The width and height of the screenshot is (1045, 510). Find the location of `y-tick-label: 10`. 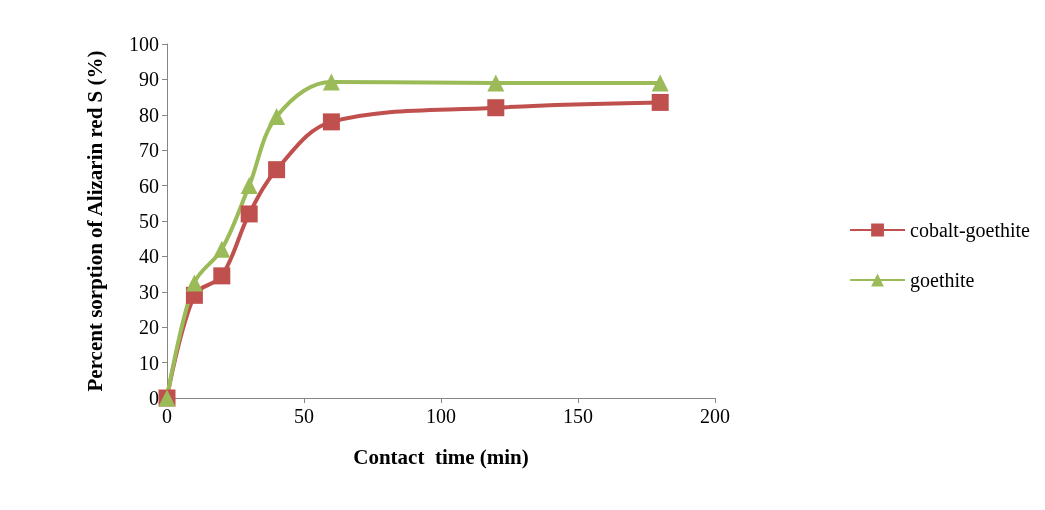

y-tick-label: 10 is located at coordinates (149, 362).